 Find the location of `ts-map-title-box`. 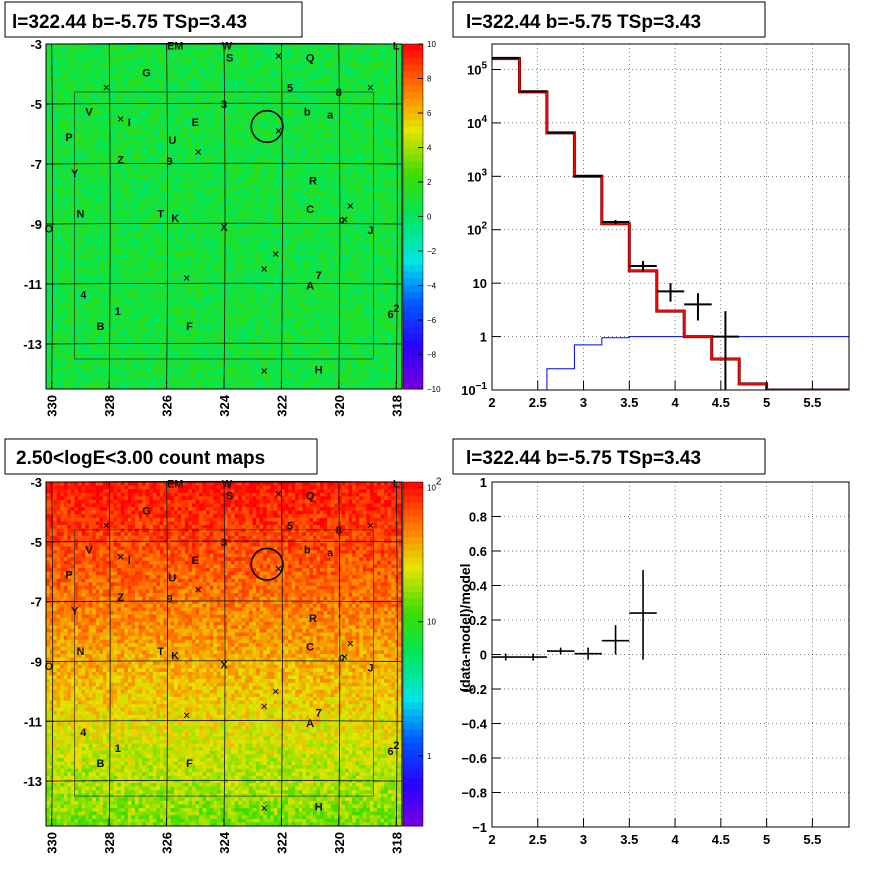

ts-map-title-box is located at coordinates (153, 19).